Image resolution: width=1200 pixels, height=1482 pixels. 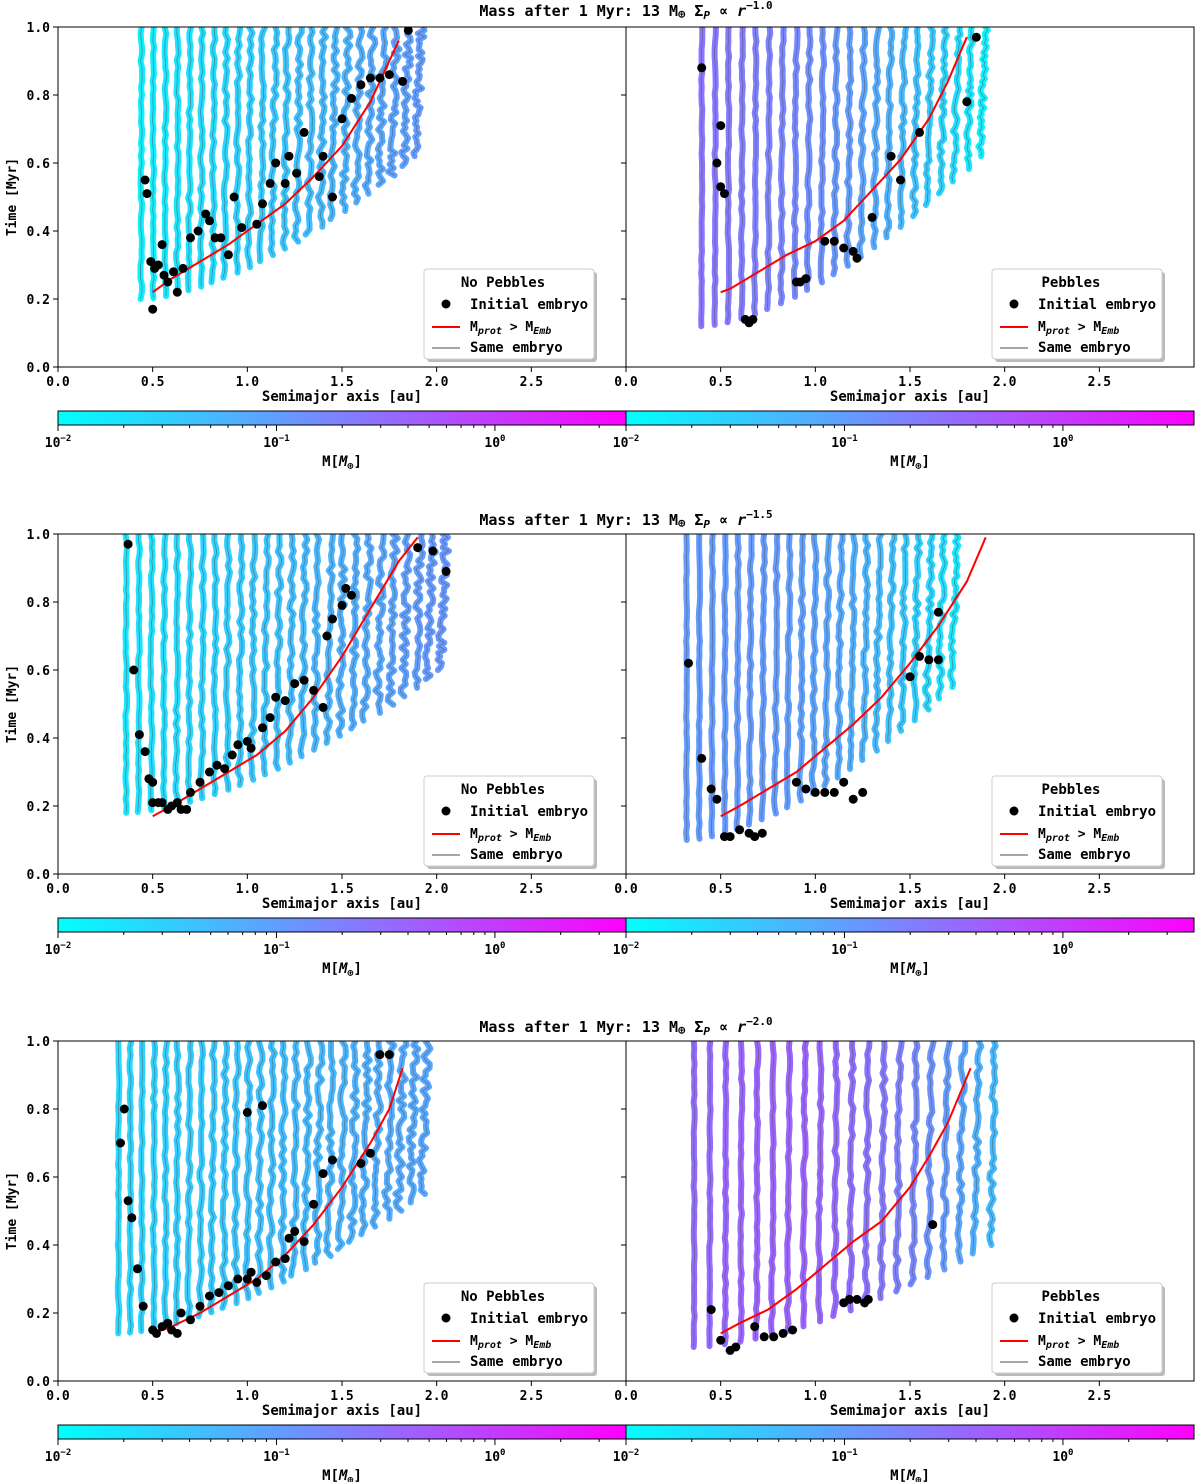 What do you see at coordinates (1110, 838) in the screenshot?
I see `legend-memb-sub: Emb` at bounding box center [1110, 838].